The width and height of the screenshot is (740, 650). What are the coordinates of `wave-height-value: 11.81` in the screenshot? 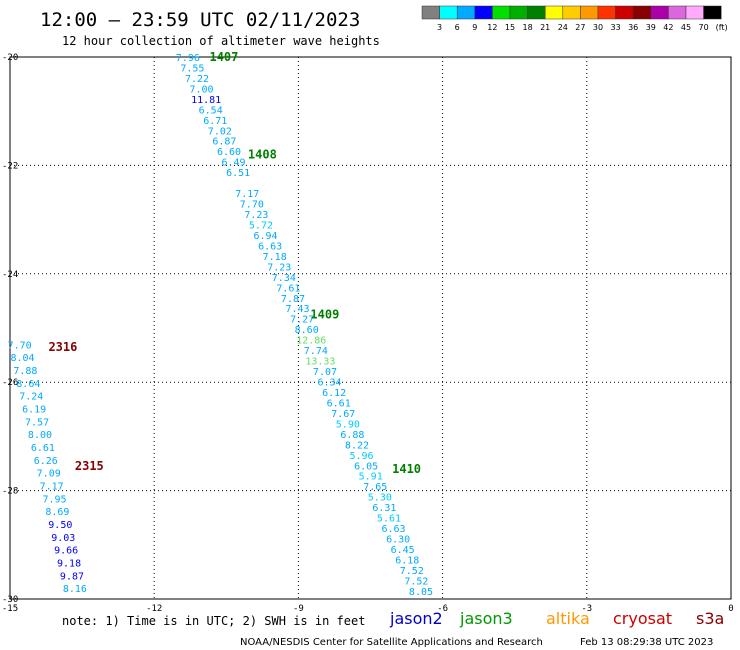 It's located at (206, 100).